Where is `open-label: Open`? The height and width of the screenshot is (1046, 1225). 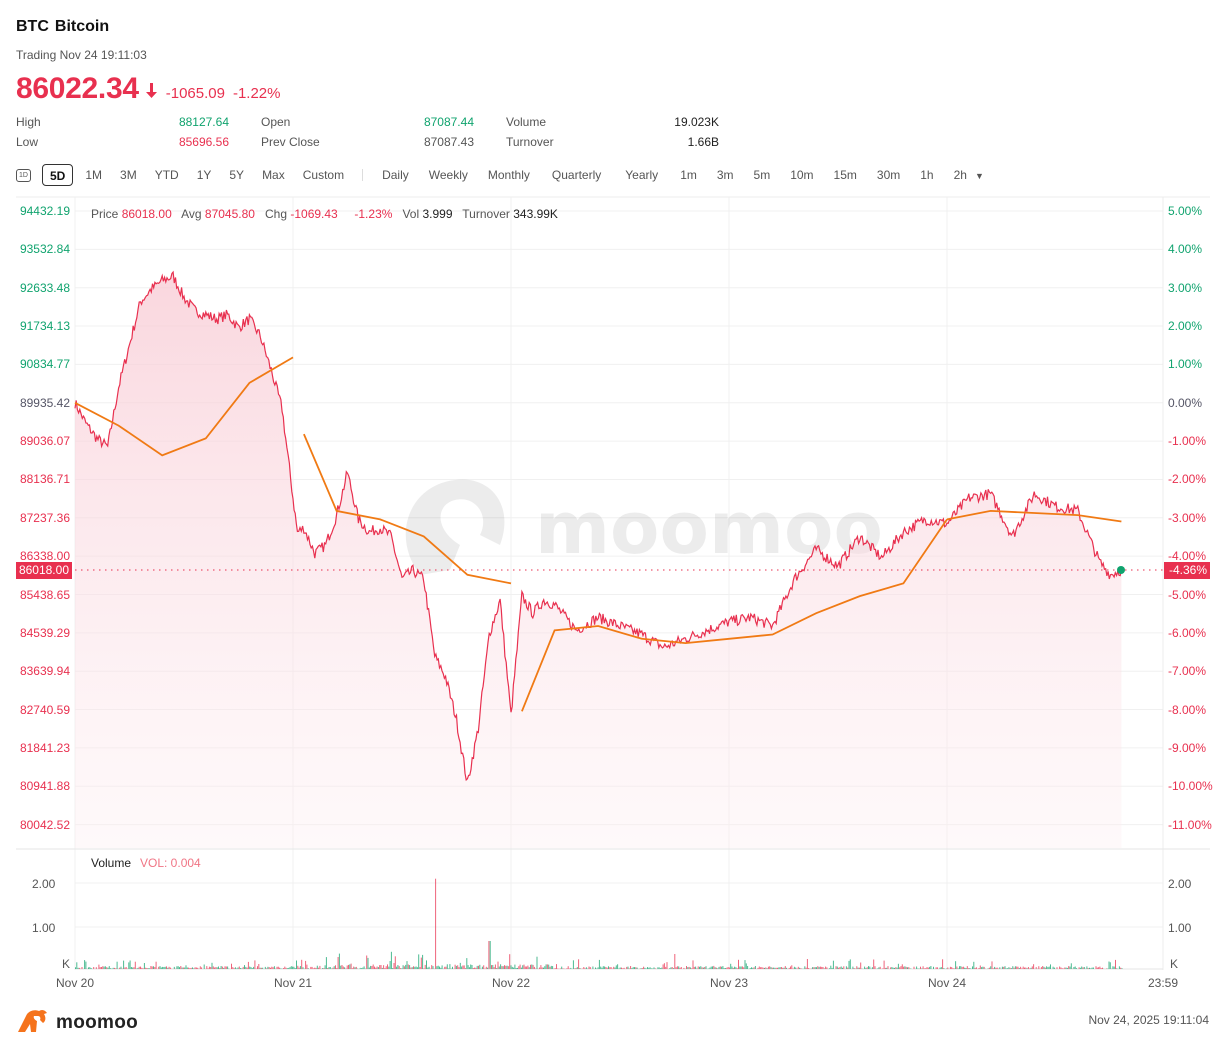 open-label: Open is located at coordinates (276, 122).